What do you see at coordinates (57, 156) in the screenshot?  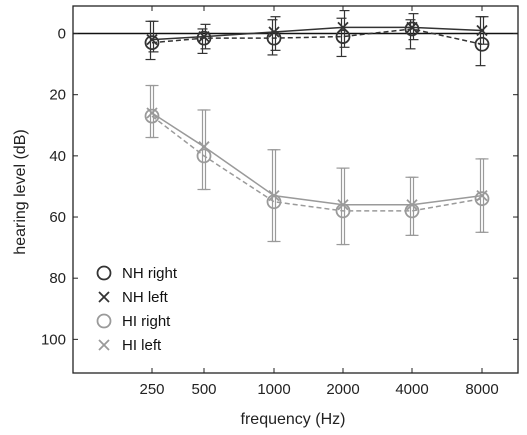 I see `y-tick-label: 40` at bounding box center [57, 156].